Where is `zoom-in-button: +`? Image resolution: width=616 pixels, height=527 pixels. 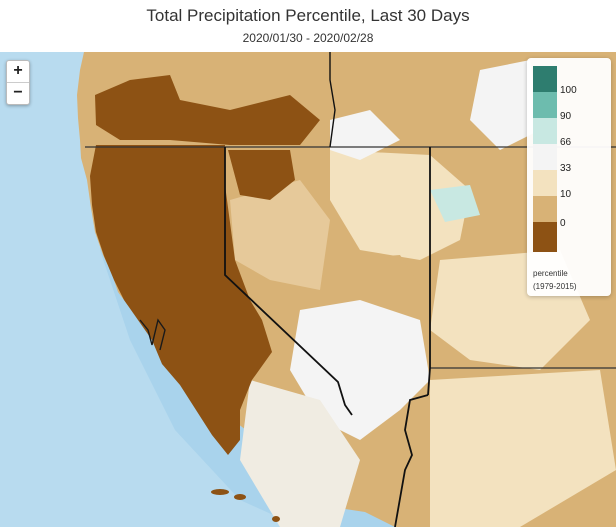
zoom-in-button: + is located at coordinates (18, 70).